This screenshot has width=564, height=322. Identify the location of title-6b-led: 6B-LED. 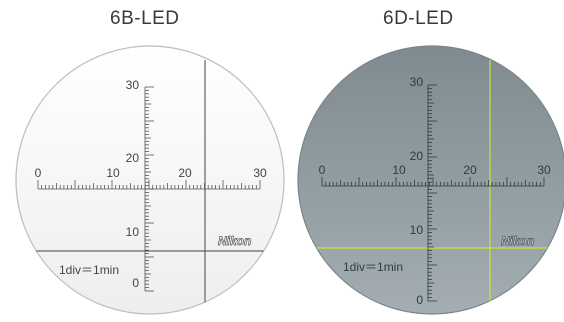
(145, 18).